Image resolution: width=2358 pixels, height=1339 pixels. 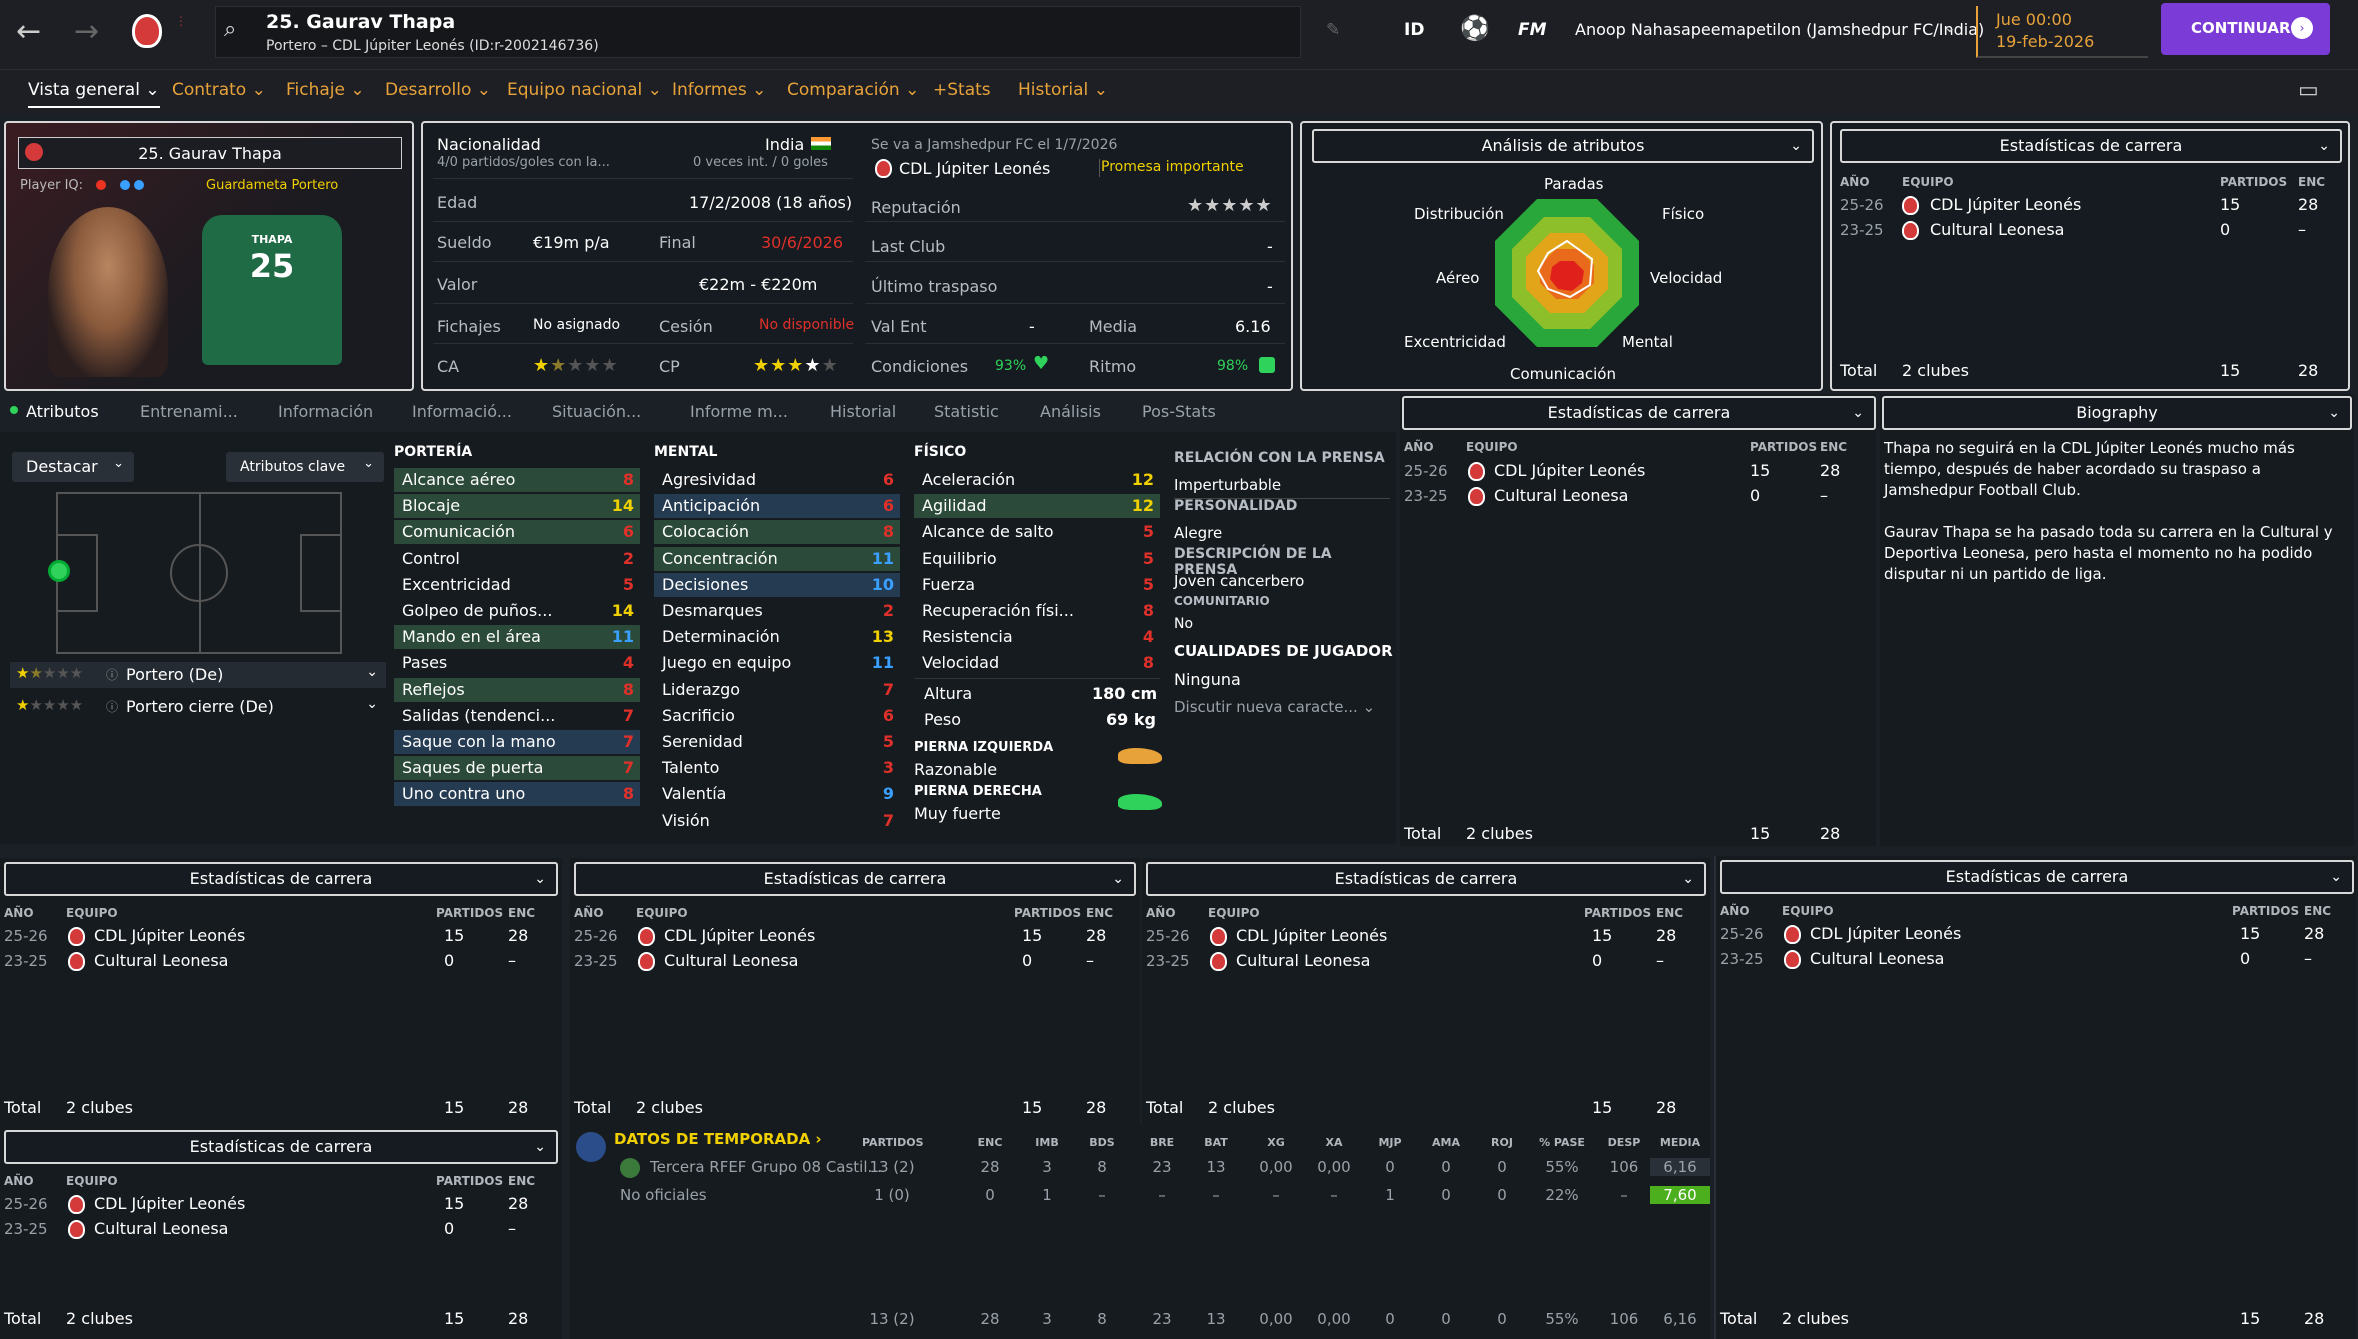 What do you see at coordinates (777, 584) in the screenshot?
I see `attribute-row: Decisiones 10` at bounding box center [777, 584].